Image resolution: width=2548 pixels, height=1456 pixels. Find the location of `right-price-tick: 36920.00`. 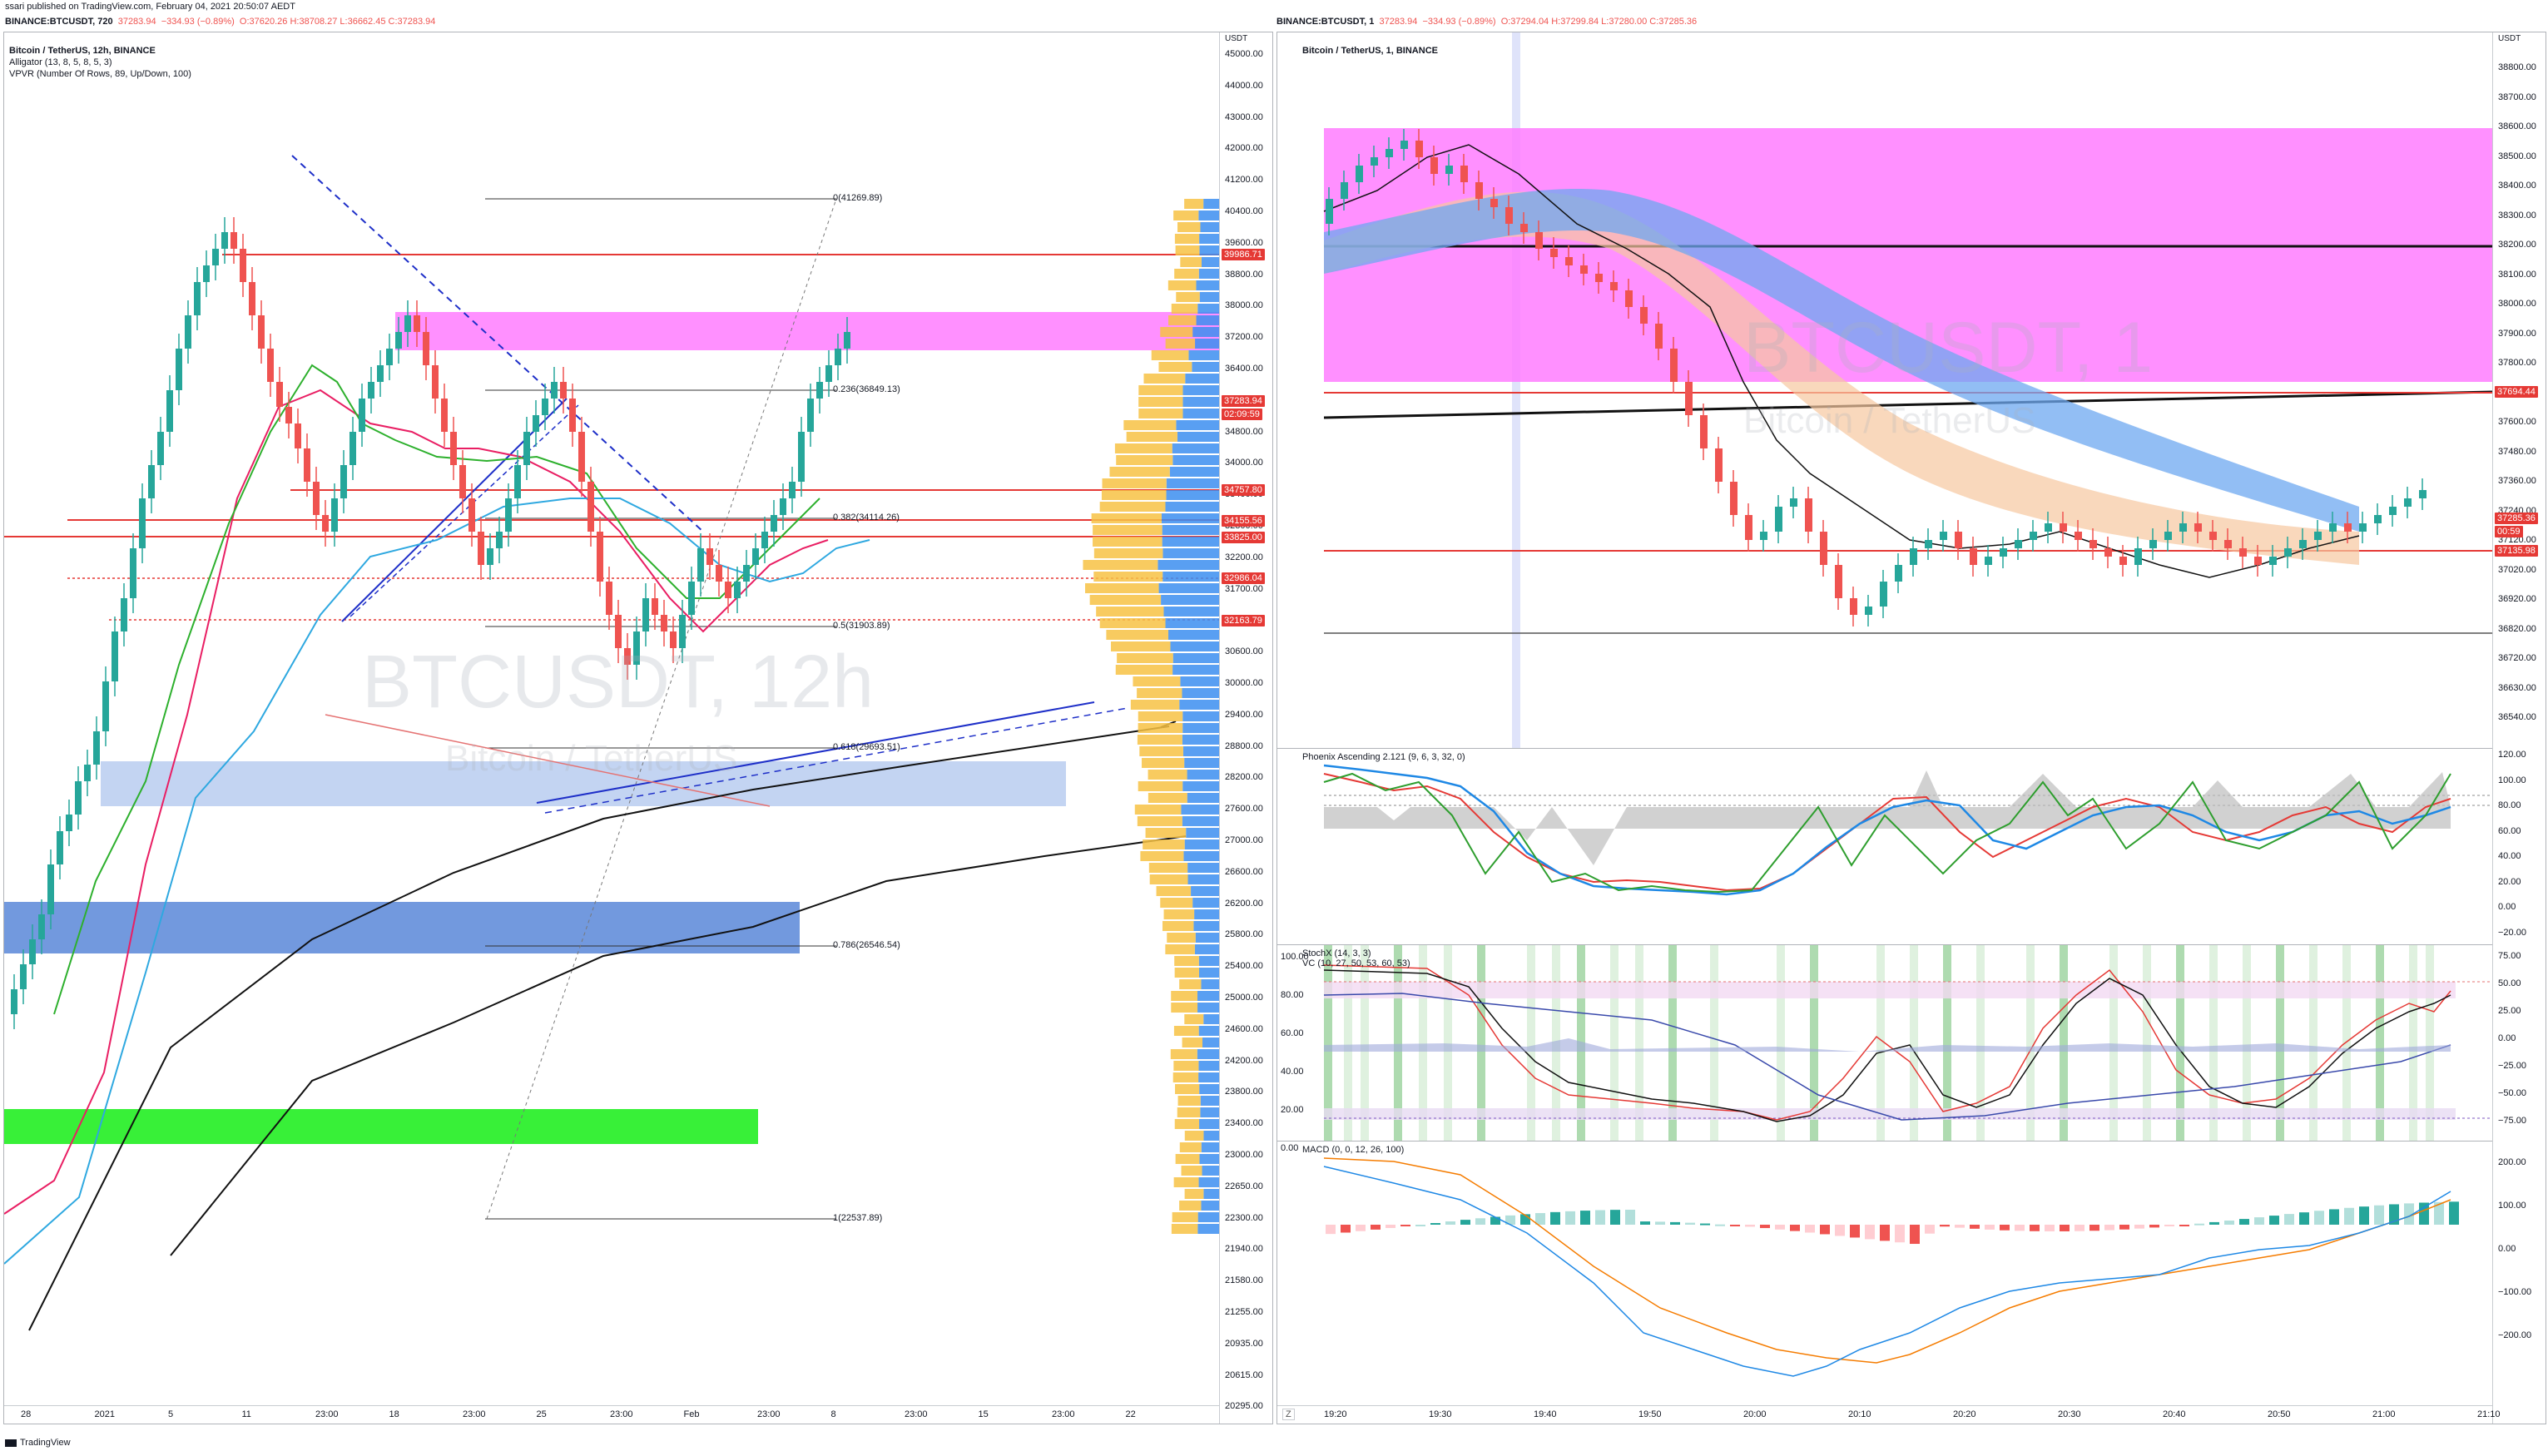

right-price-tick: 36920.00 is located at coordinates (2517, 599).